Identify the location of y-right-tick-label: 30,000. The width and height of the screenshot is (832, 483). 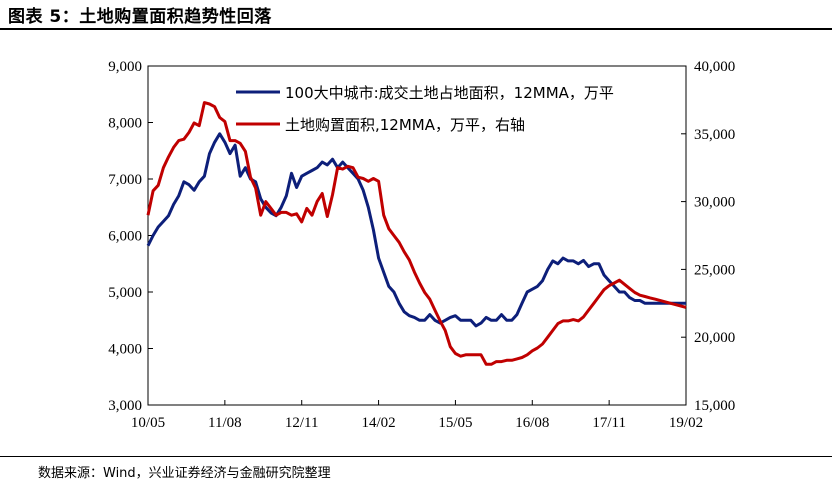
(714, 203).